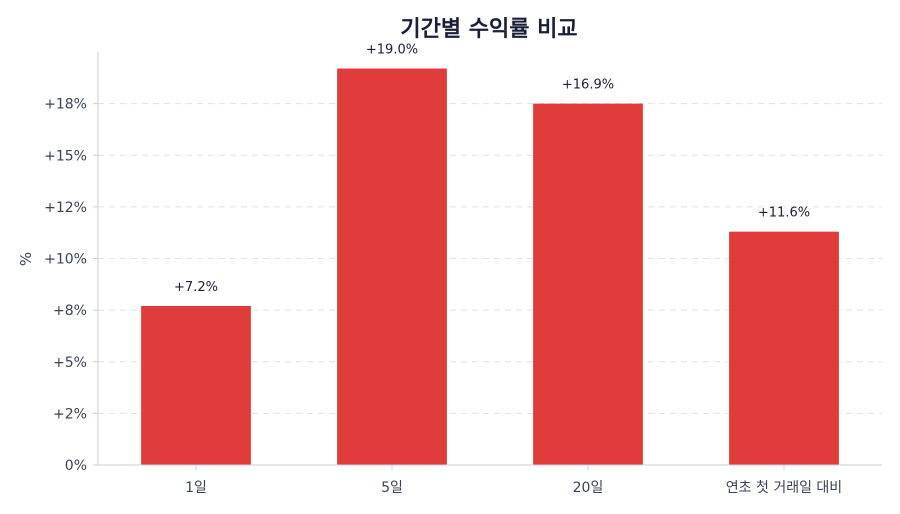 The width and height of the screenshot is (900, 514). What do you see at coordinates (392, 488) in the screenshot?
I see `x-tick-label: 5일` at bounding box center [392, 488].